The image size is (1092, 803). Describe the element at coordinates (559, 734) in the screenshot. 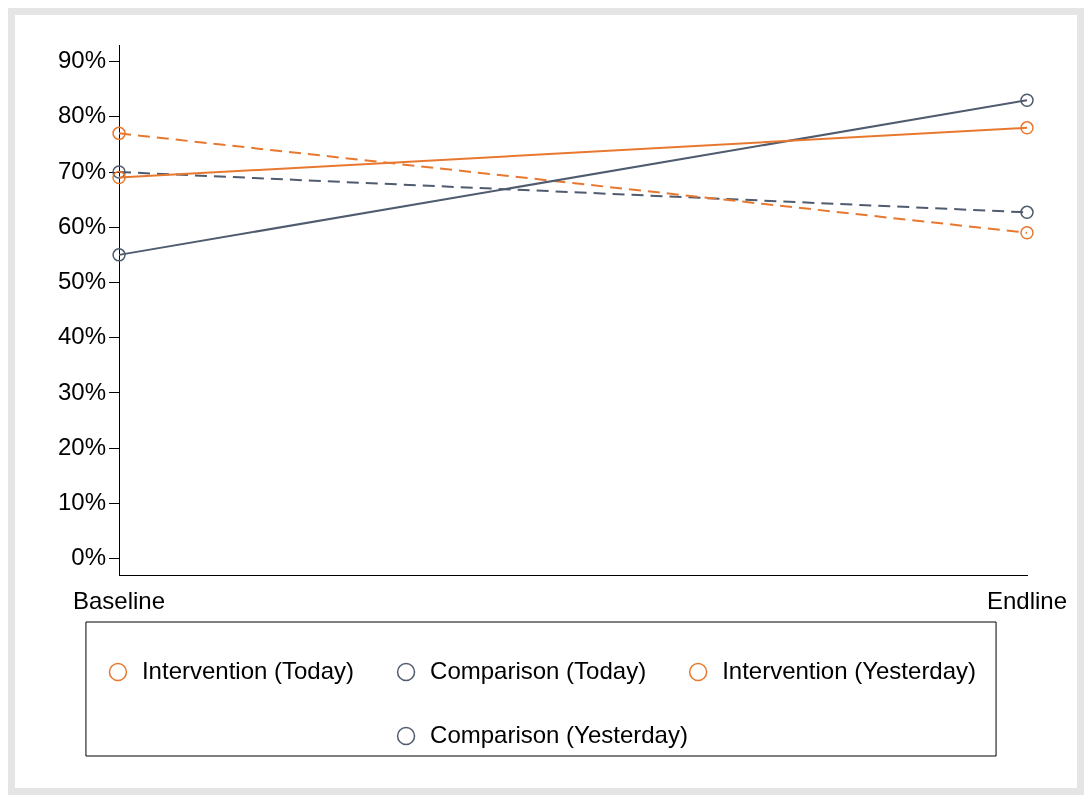

I see `legend-label: Comparison (Yesterday)` at that location.